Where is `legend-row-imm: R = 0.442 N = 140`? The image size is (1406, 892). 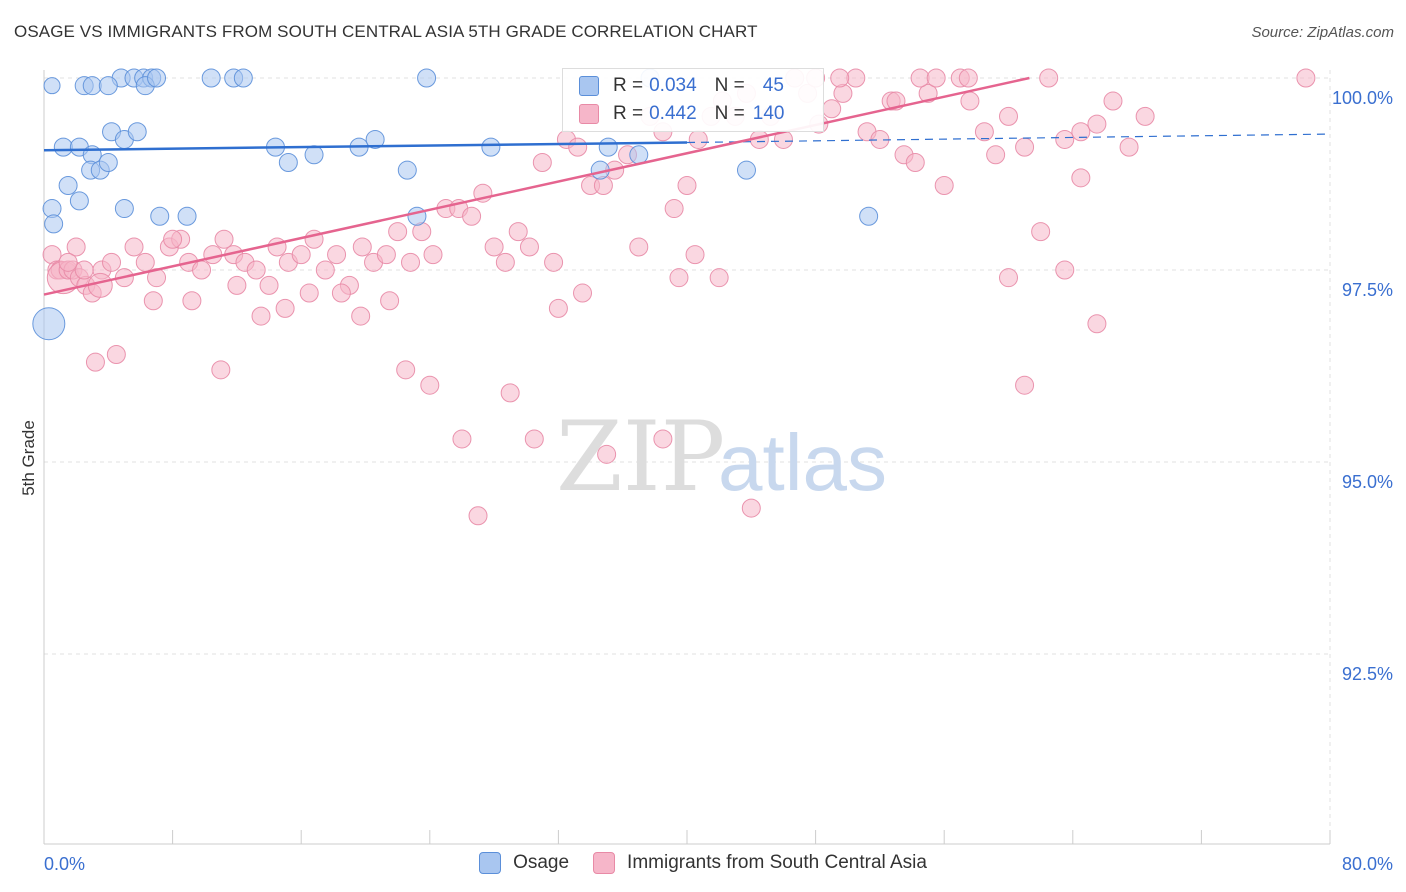
legend-row-imm: R = 0.442 N = 140 is located at coordinates (681, 114).